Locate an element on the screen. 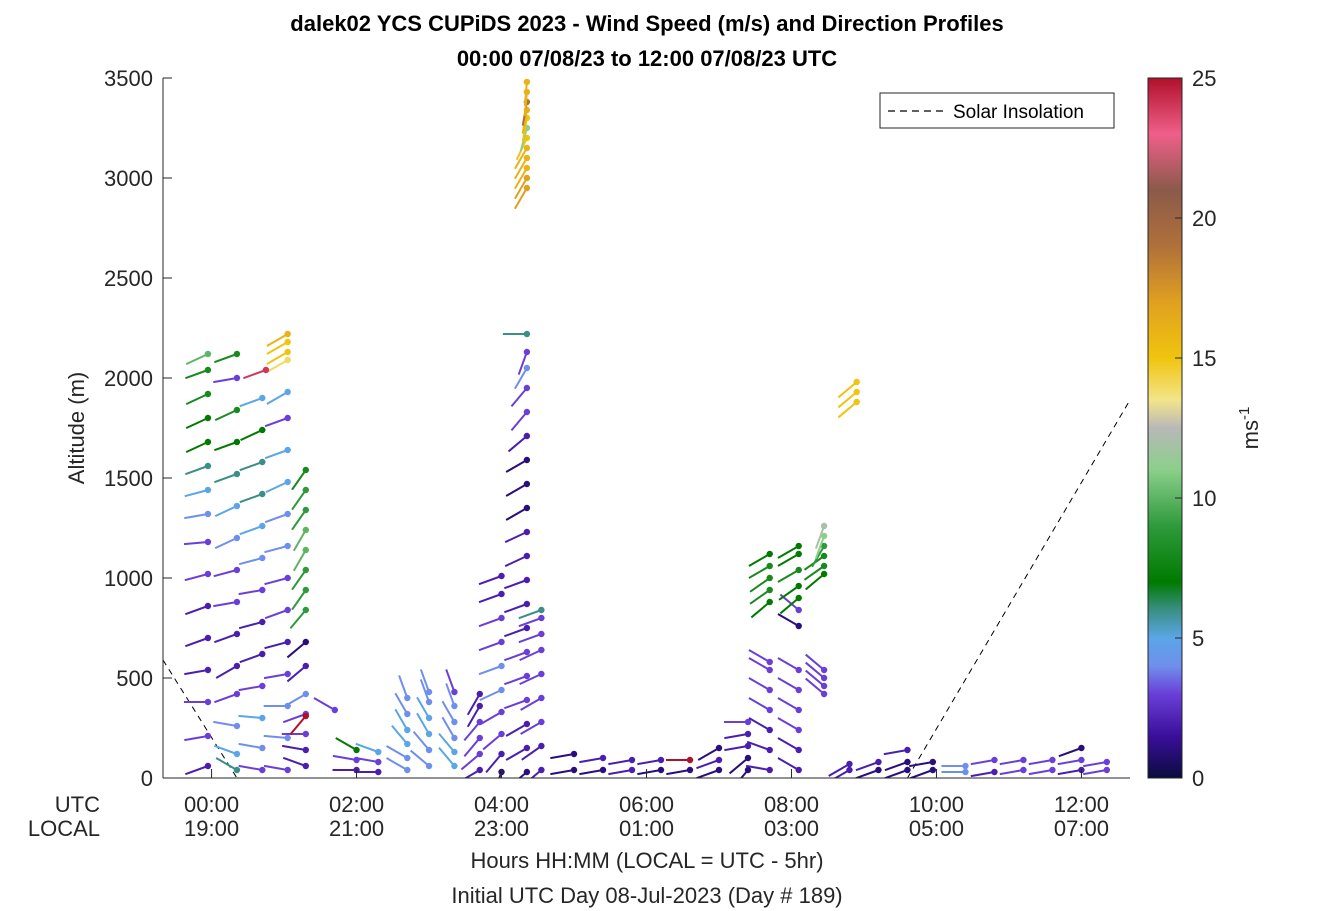  x-tick-label-local: 07:00 is located at coordinates (1081, 828).